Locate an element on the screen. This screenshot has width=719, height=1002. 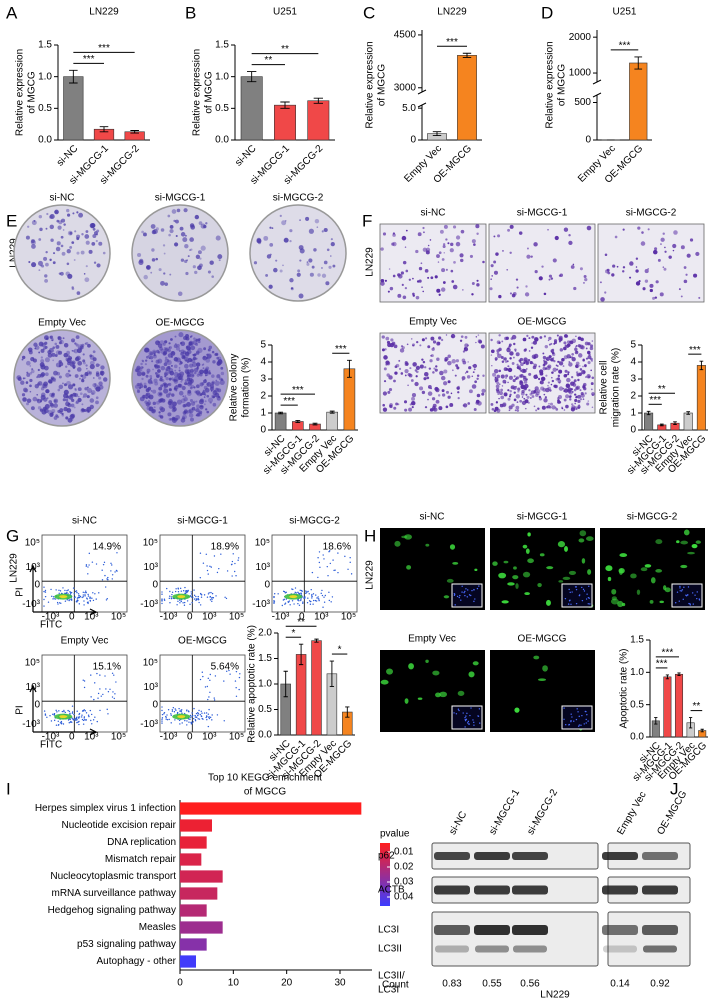
significance-label: *** is located at coordinates (104, 48).